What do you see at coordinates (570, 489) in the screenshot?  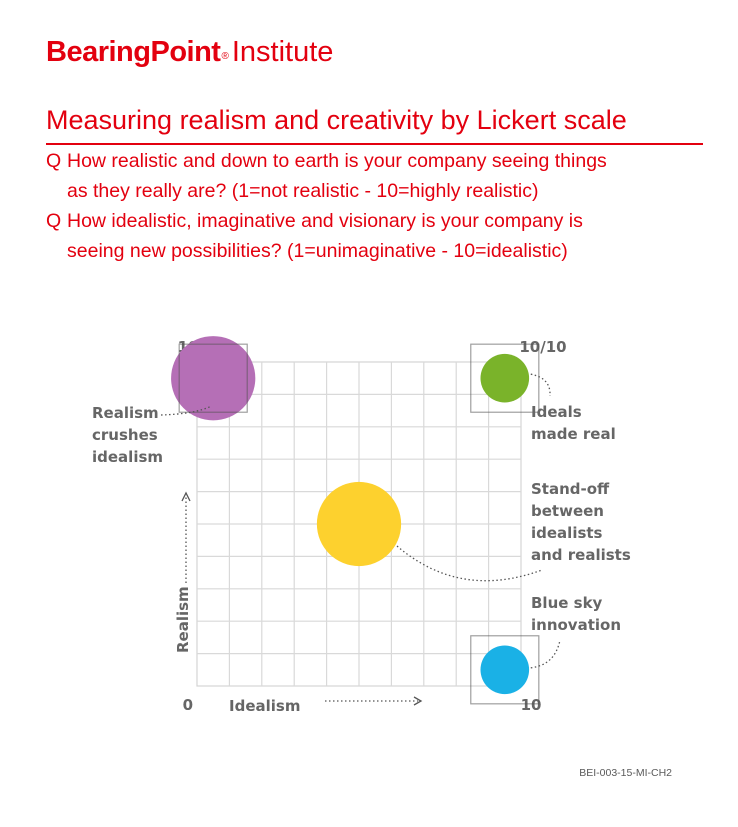 I see `data-point-label: Stand-off` at bounding box center [570, 489].